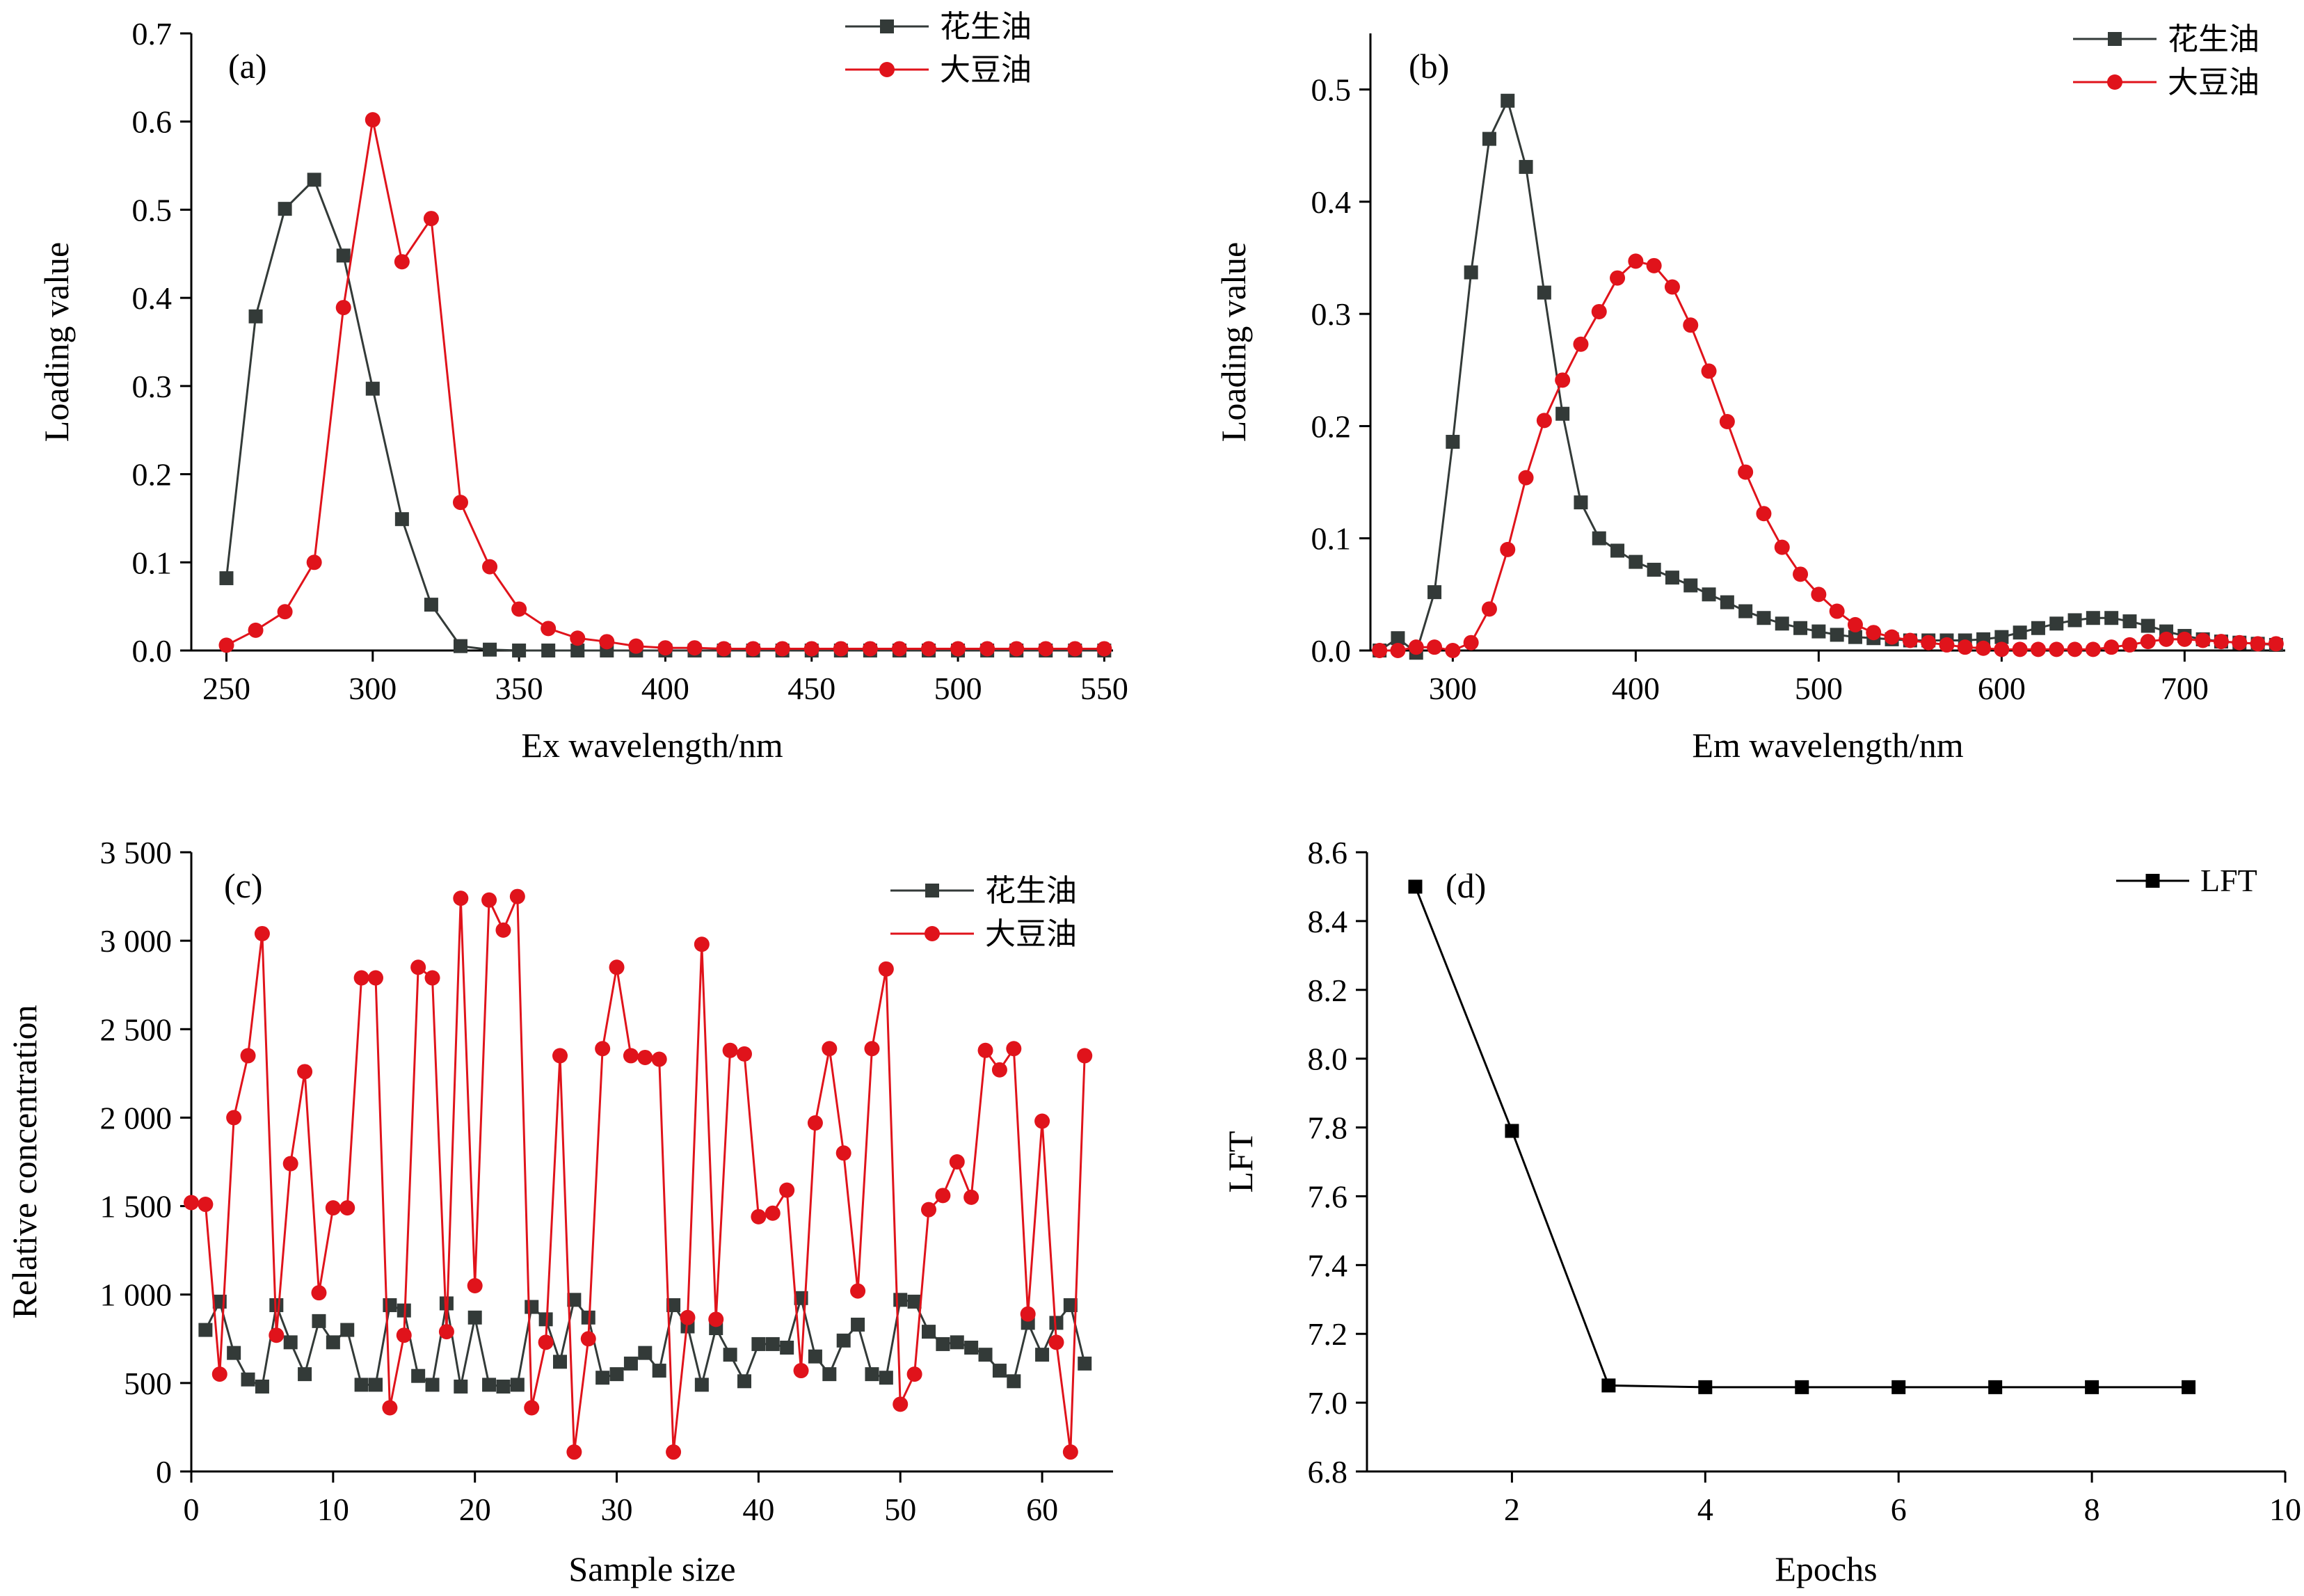 This screenshot has width=2304, height=1596. Describe the element at coordinates (1331, 539) in the screenshot. I see `y-tick-label: 0.1` at that location.